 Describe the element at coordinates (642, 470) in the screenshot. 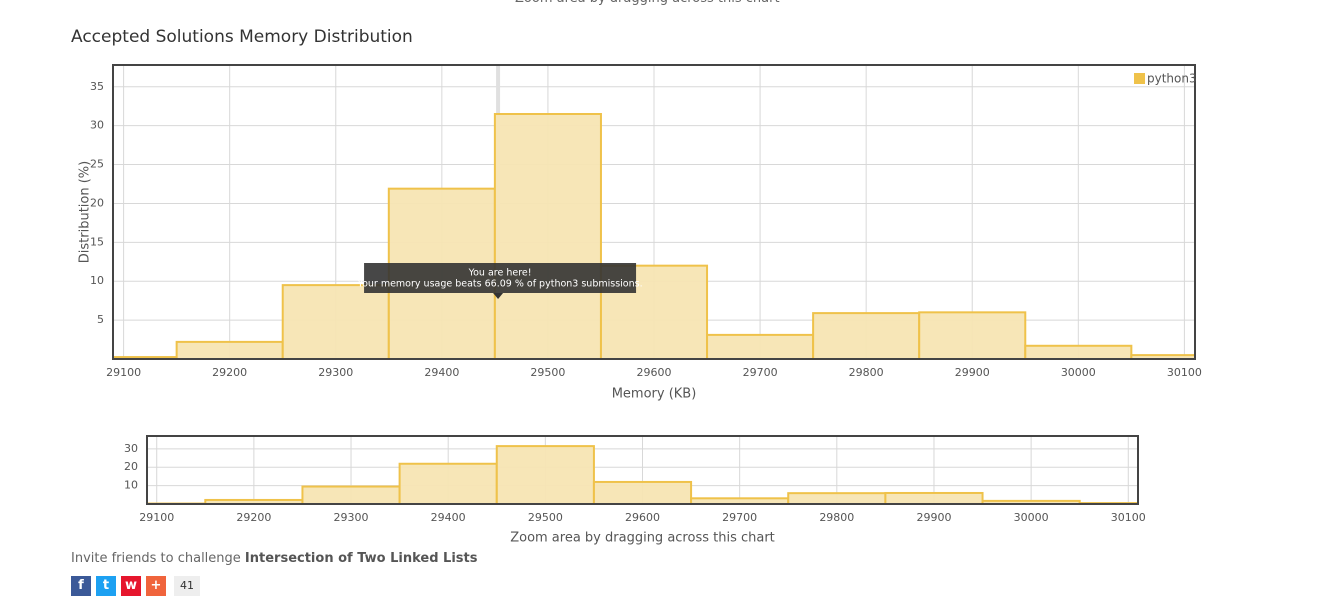

I see `plot-frame` at that location.